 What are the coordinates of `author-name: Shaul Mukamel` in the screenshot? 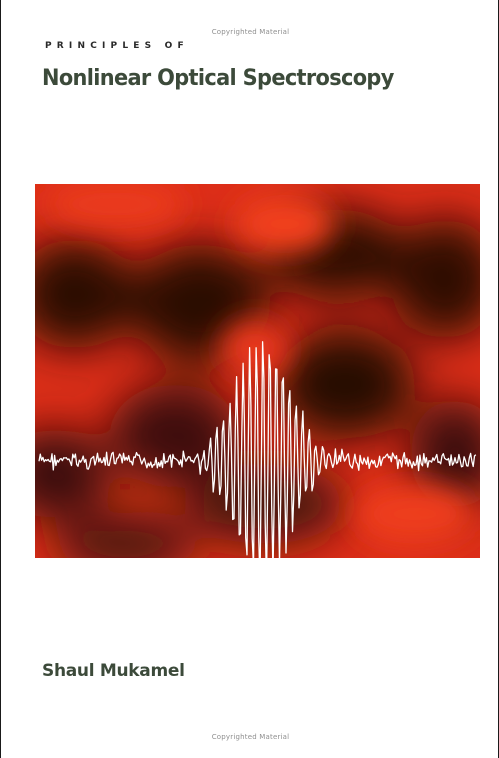 It's located at (113, 671).